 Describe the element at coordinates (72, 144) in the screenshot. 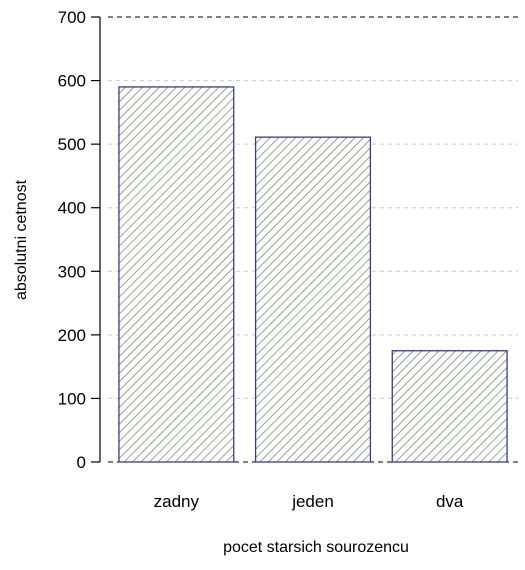

I see `y-tick-label-500: 500` at that location.